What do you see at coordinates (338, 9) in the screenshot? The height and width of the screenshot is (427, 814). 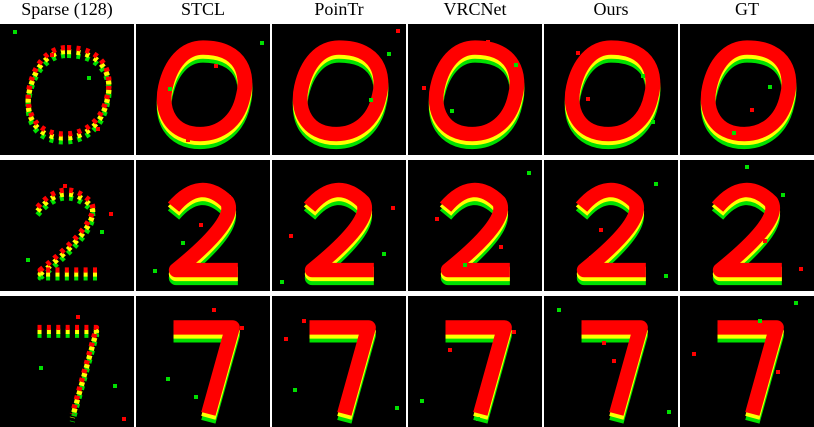 I see `column-header: PoinTr` at bounding box center [338, 9].